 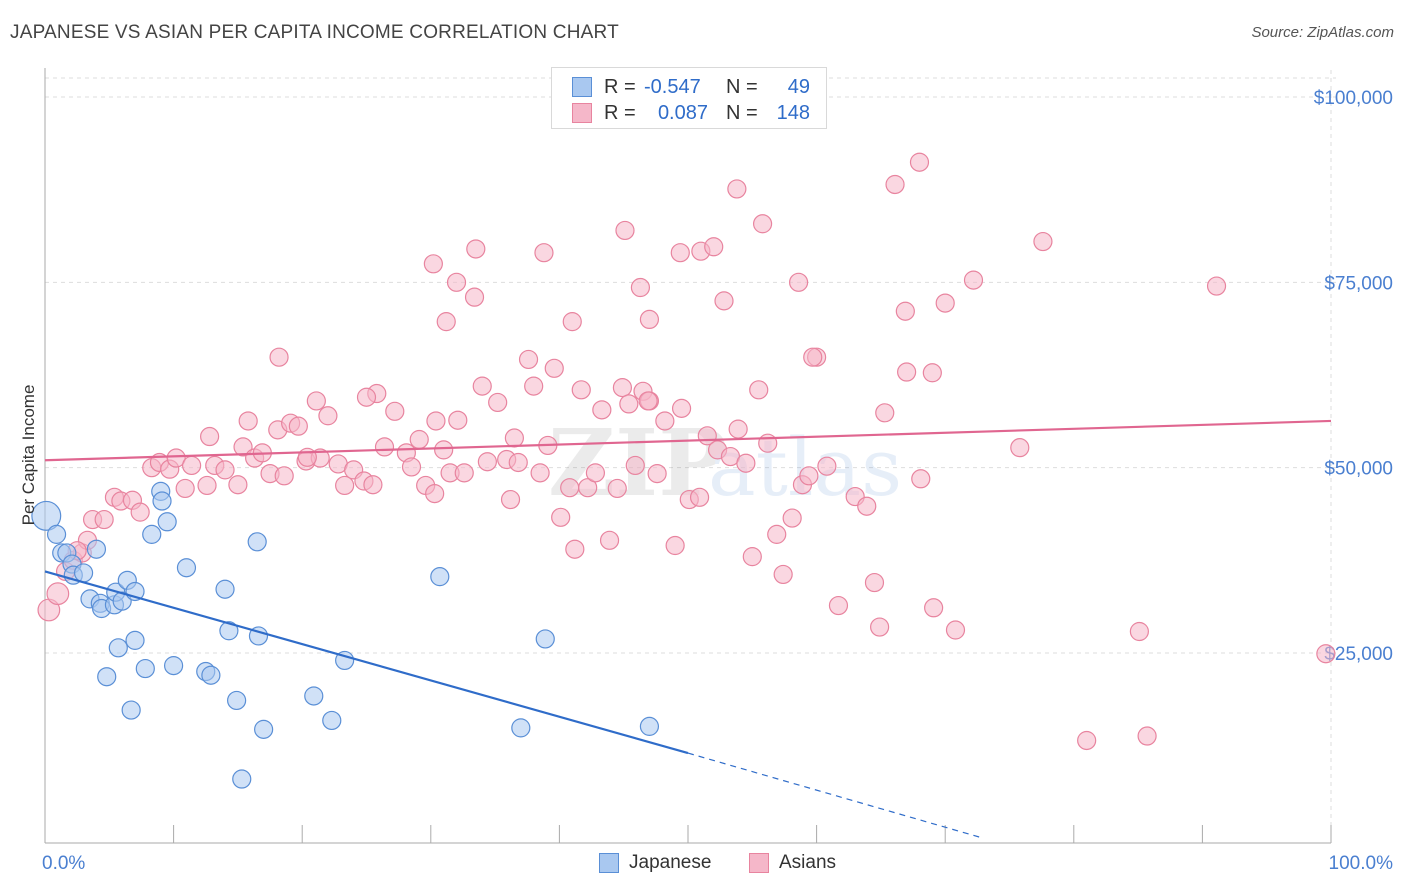 I want to click on asians-swatch, so click(x=582, y=113).